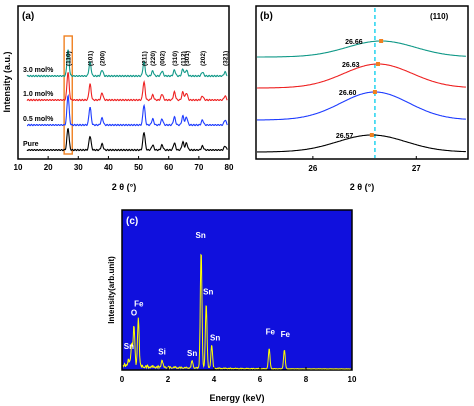 Image resolution: width=474 pixels, height=406 pixels. I want to click on miller-index-label-8: (301), so click(187, 58).